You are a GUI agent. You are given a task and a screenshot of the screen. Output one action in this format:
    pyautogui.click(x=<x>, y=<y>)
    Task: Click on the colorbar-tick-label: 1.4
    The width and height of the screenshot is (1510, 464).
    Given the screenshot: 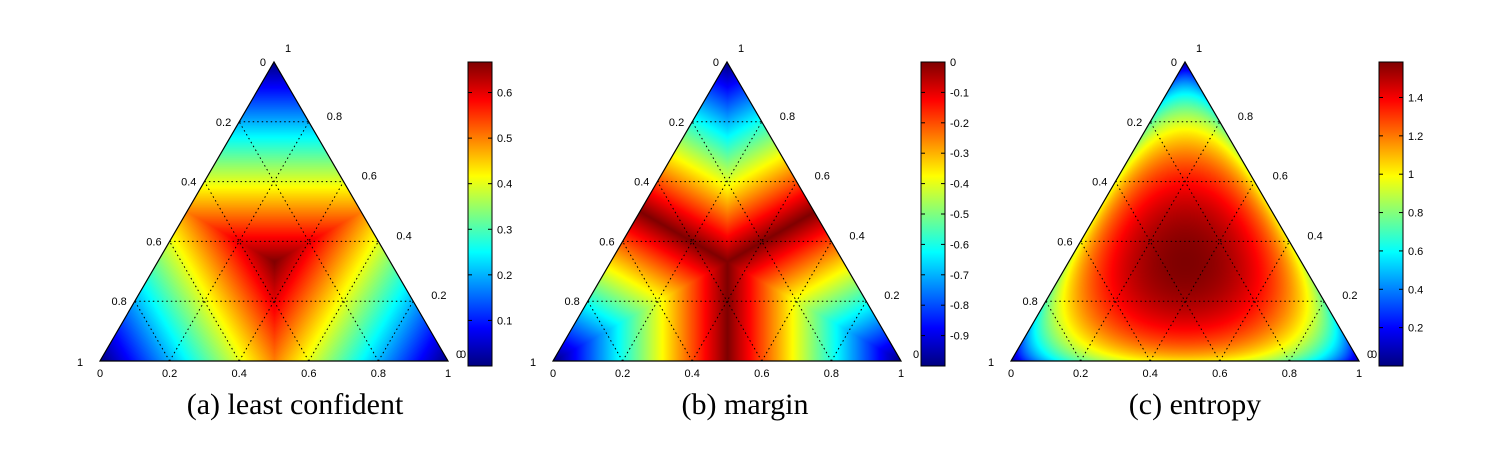 What is the action you would take?
    pyautogui.click(x=1415, y=98)
    